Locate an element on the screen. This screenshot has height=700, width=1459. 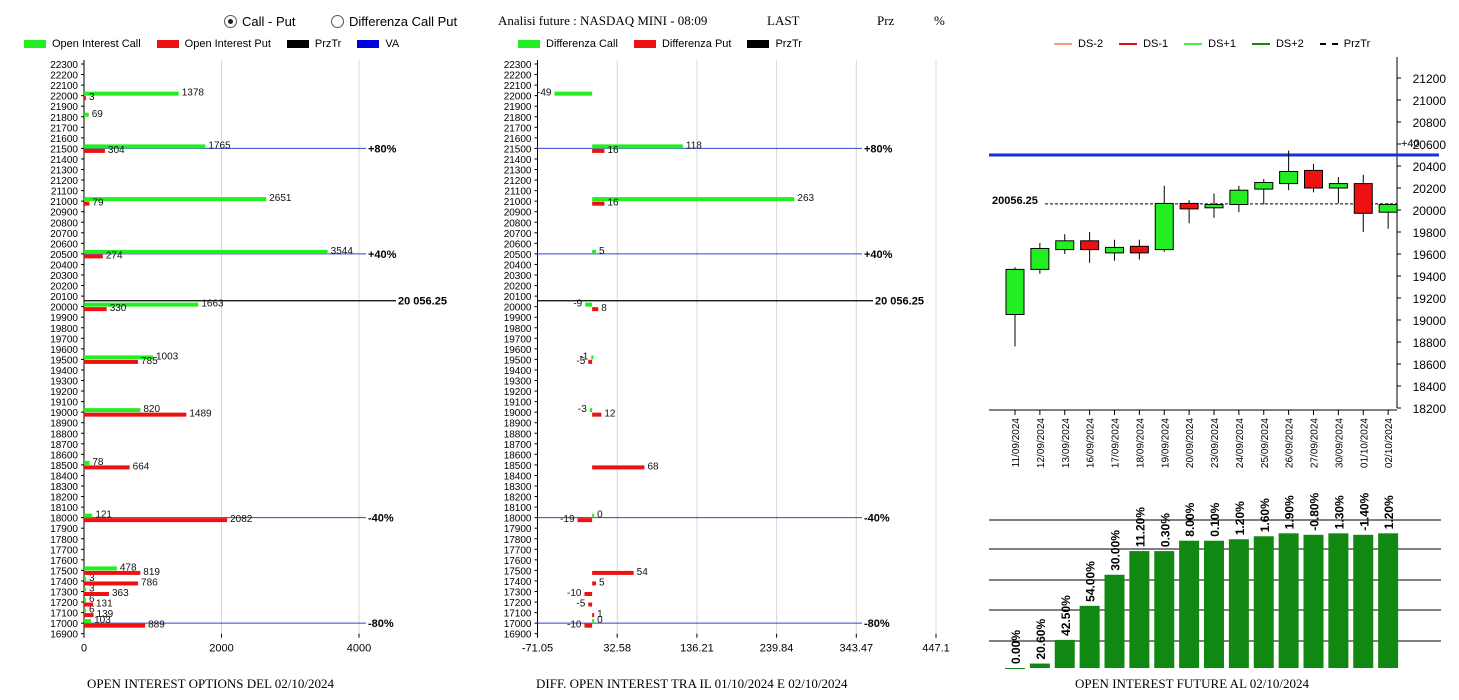
bar-value-label: 2082 is located at coordinates (241, 519).